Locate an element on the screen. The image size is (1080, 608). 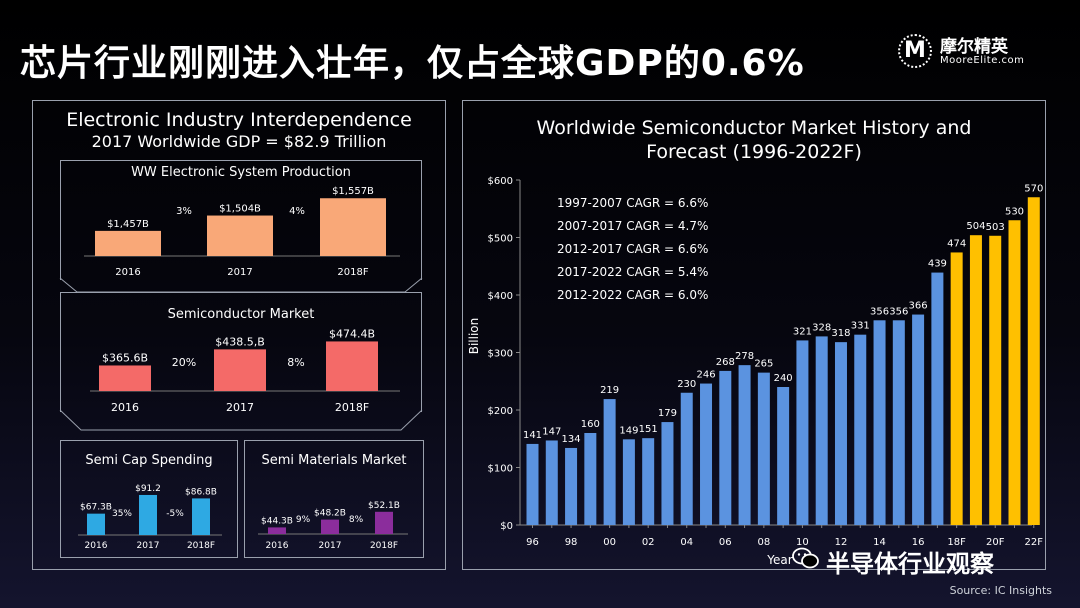
x-tick-label: 12 is located at coordinates (841, 542).